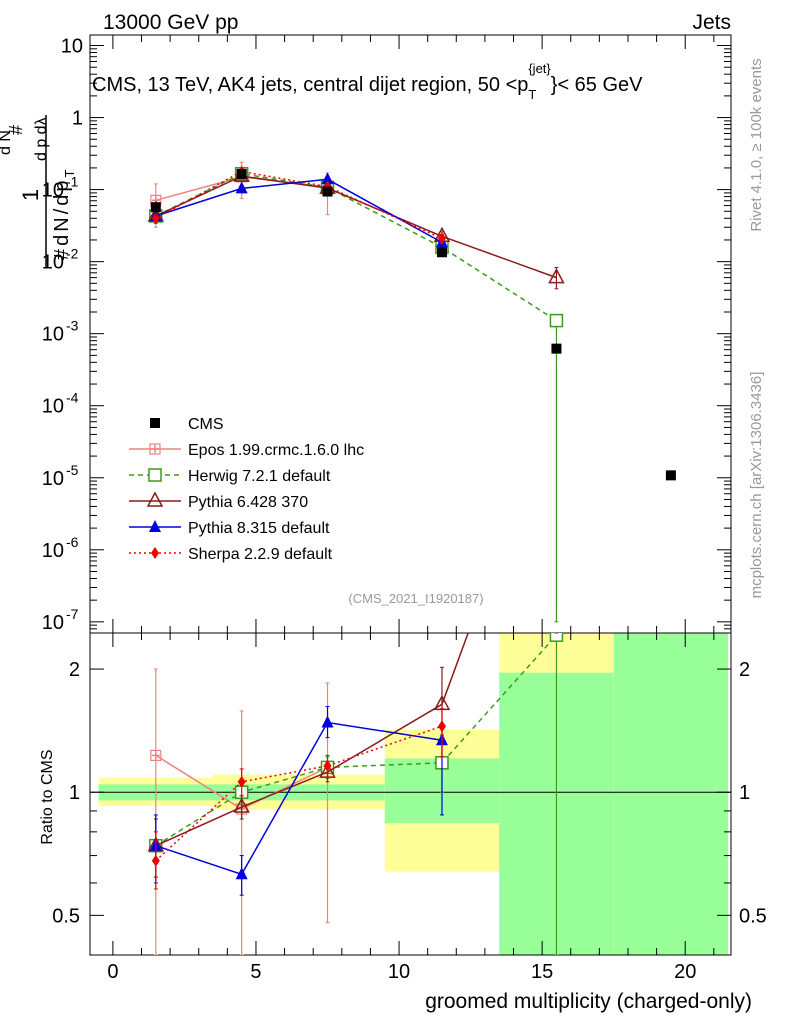  What do you see at coordinates (756, 144) in the screenshot?
I see `rivet-version-label: Rivet 4.1.0, ≥ 100k events` at bounding box center [756, 144].